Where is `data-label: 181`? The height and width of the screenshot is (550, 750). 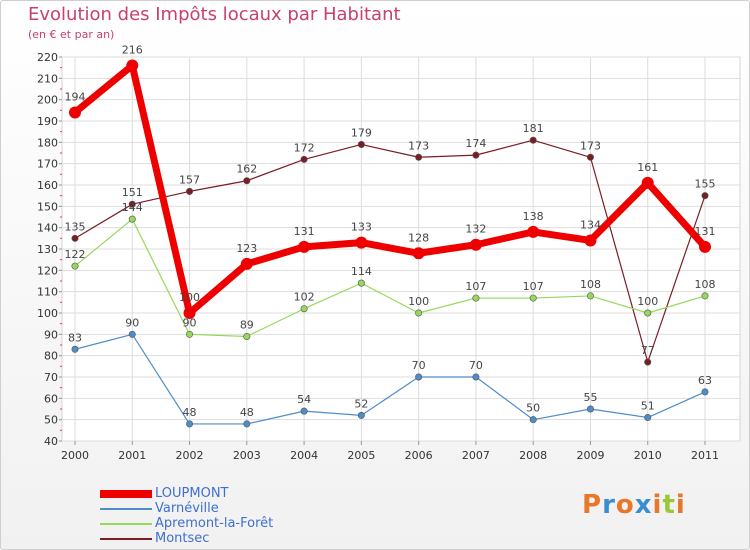 data-label: 181 is located at coordinates (533, 128).